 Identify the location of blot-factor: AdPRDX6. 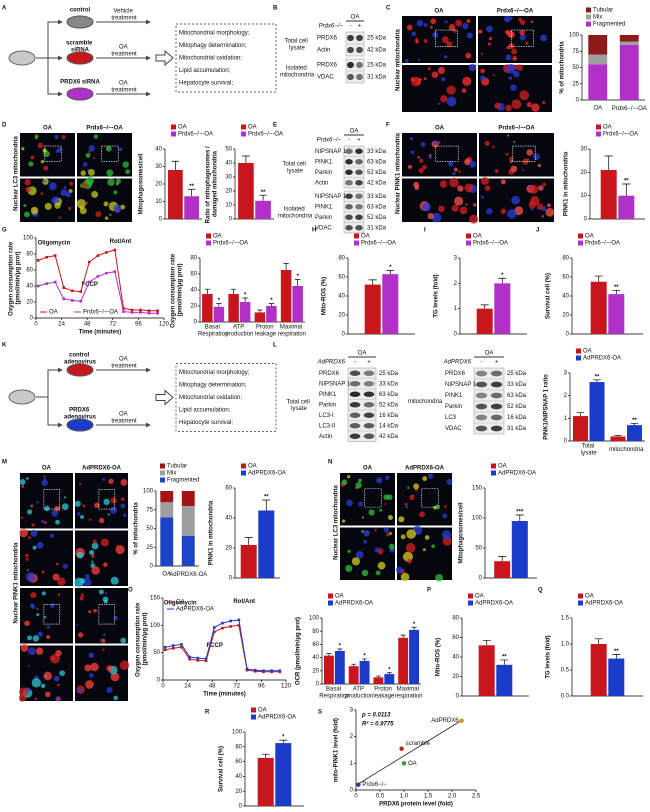
(331, 363).